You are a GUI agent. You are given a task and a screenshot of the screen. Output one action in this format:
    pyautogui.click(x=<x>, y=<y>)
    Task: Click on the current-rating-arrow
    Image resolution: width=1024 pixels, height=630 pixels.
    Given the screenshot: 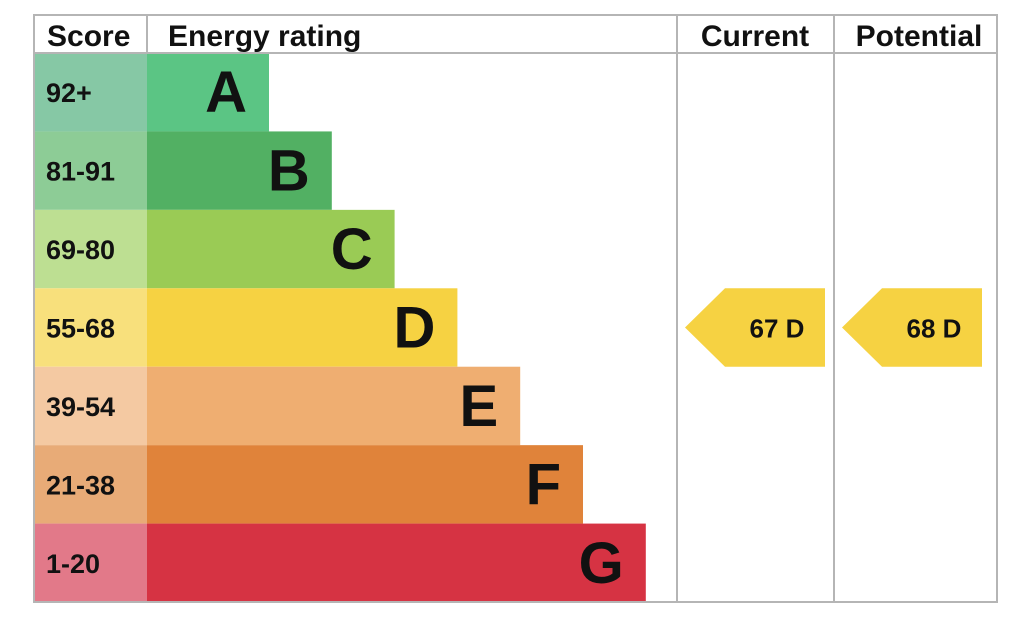 What is the action you would take?
    pyautogui.click(x=755, y=327)
    